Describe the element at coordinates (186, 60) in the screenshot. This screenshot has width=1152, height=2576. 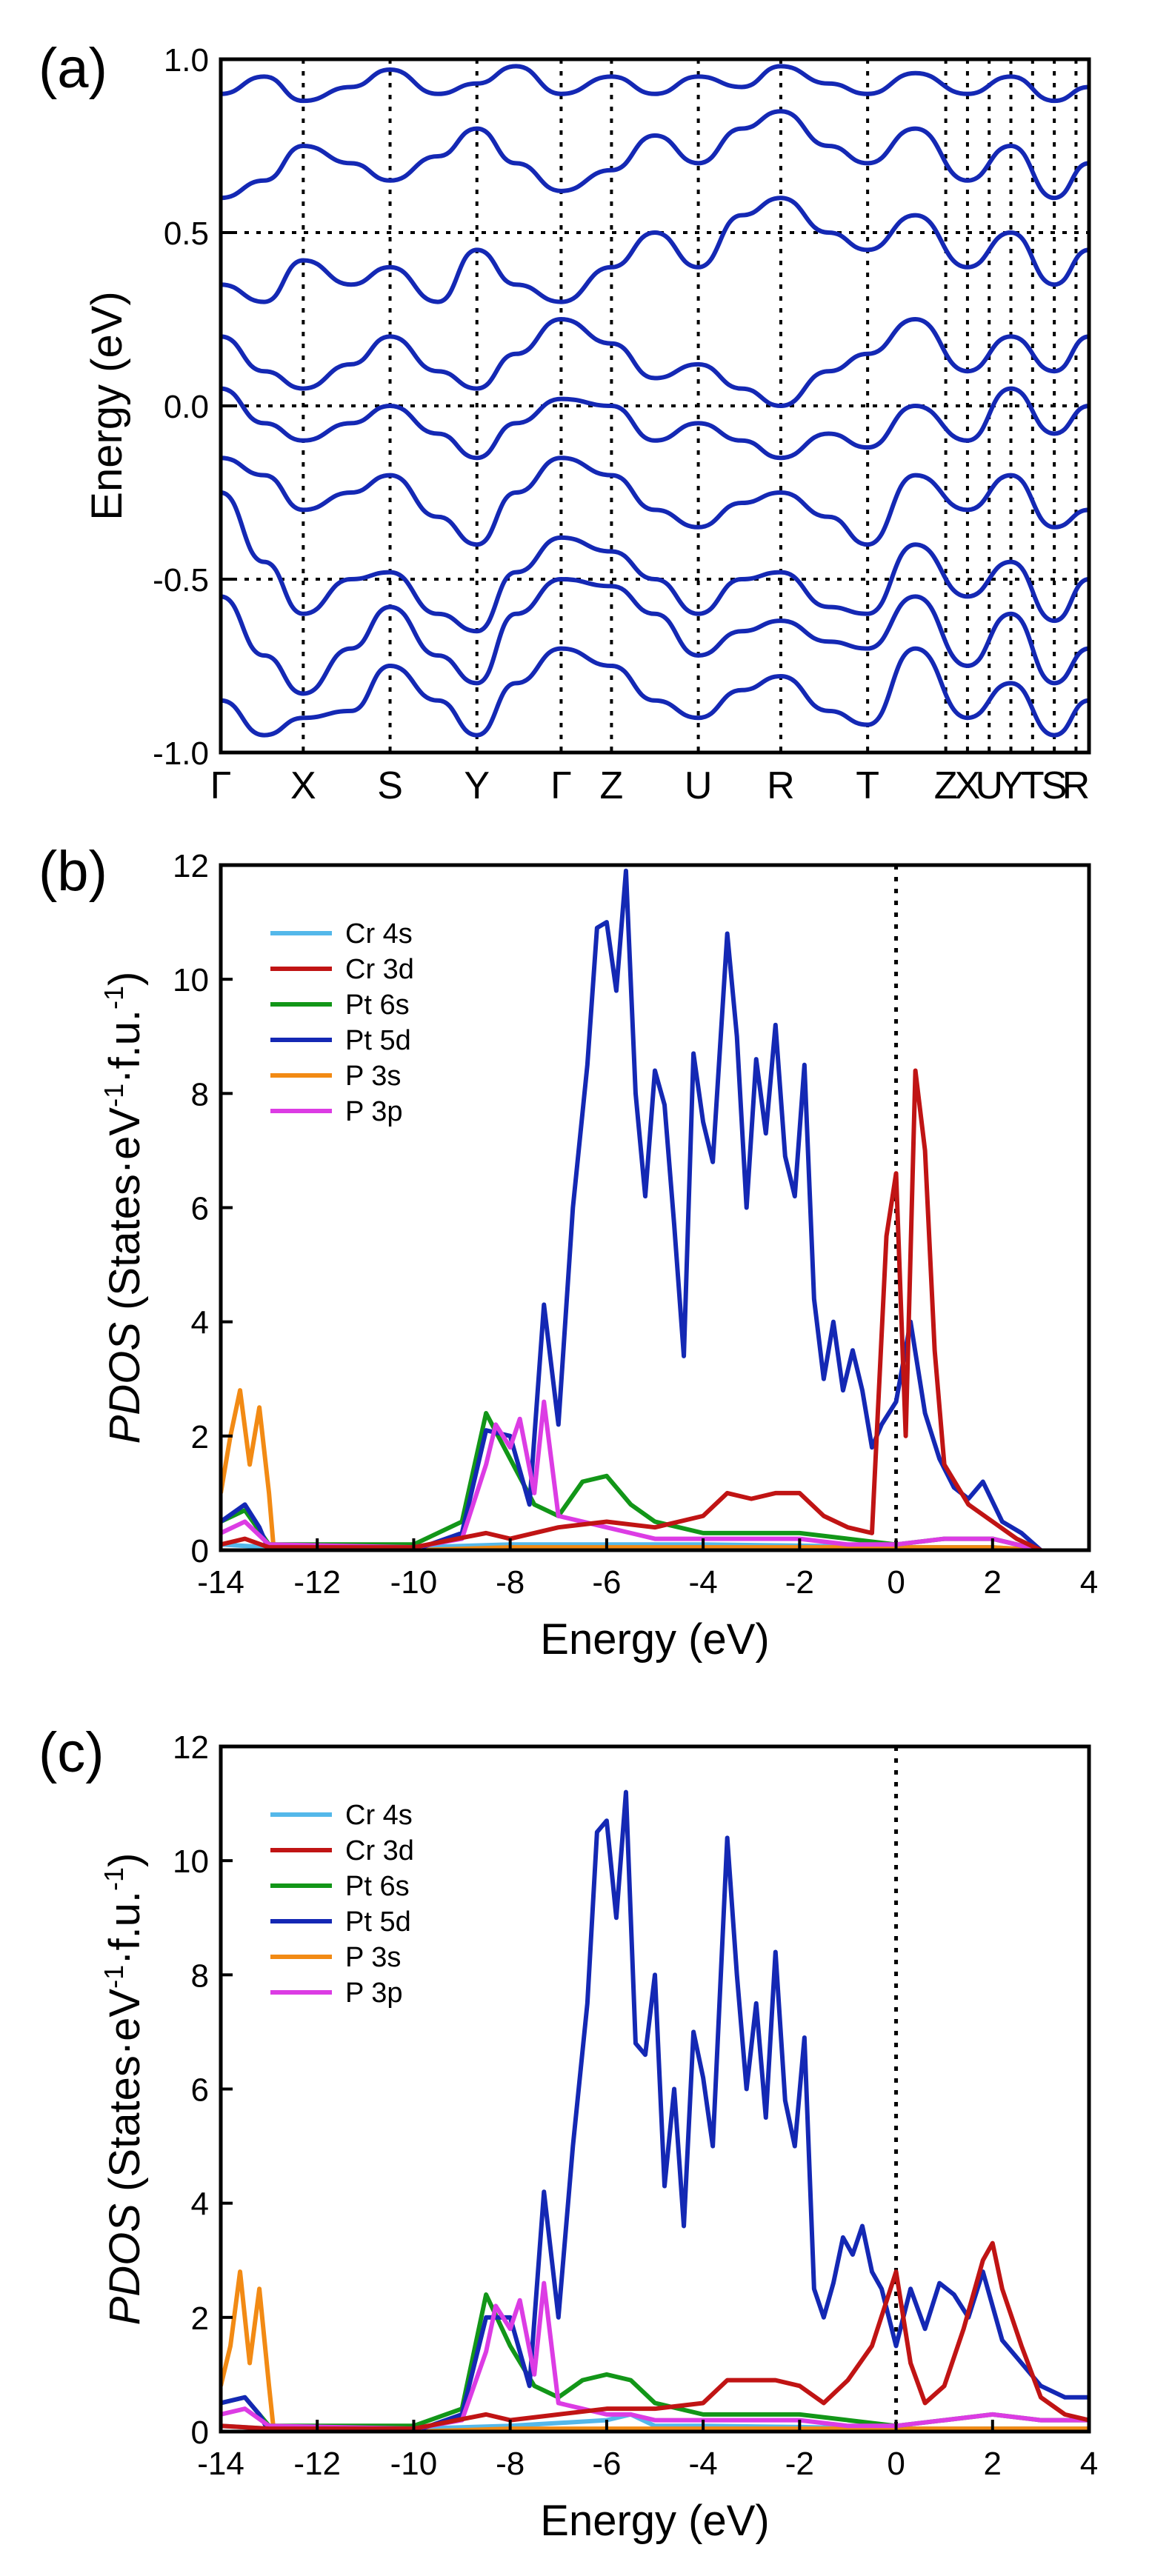
I see `y-tick-label: 1.0` at that location.